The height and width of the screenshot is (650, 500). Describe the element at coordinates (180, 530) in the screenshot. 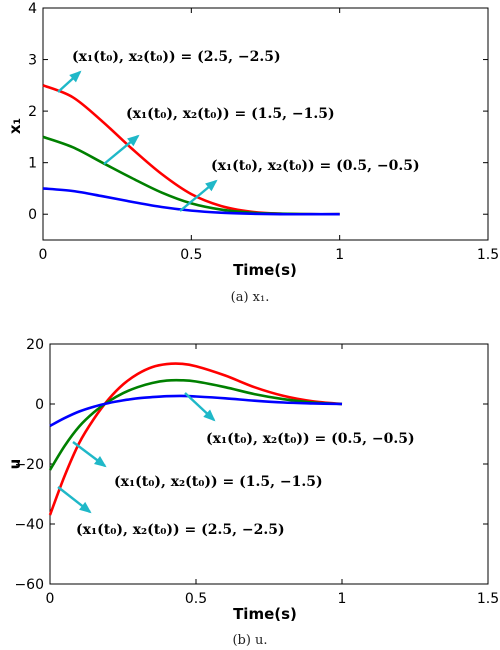

I see `annotation-b-3: (x₁(t₀), x₂(t₀)) = (2.5, −2.5)` at that location.